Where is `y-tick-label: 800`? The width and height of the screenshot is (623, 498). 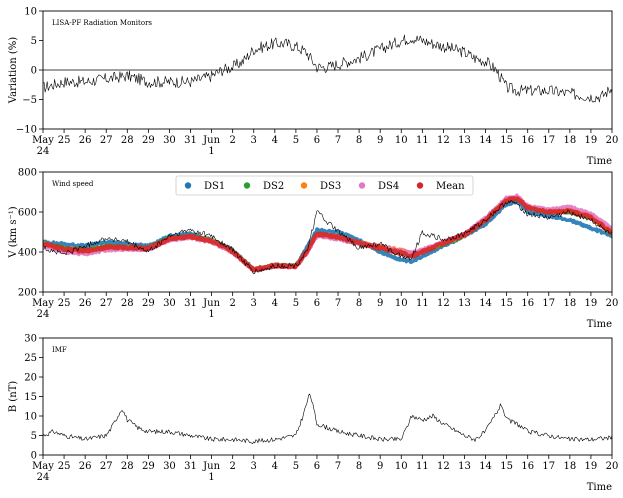 y-tick-label: 800 is located at coordinates (27, 173).